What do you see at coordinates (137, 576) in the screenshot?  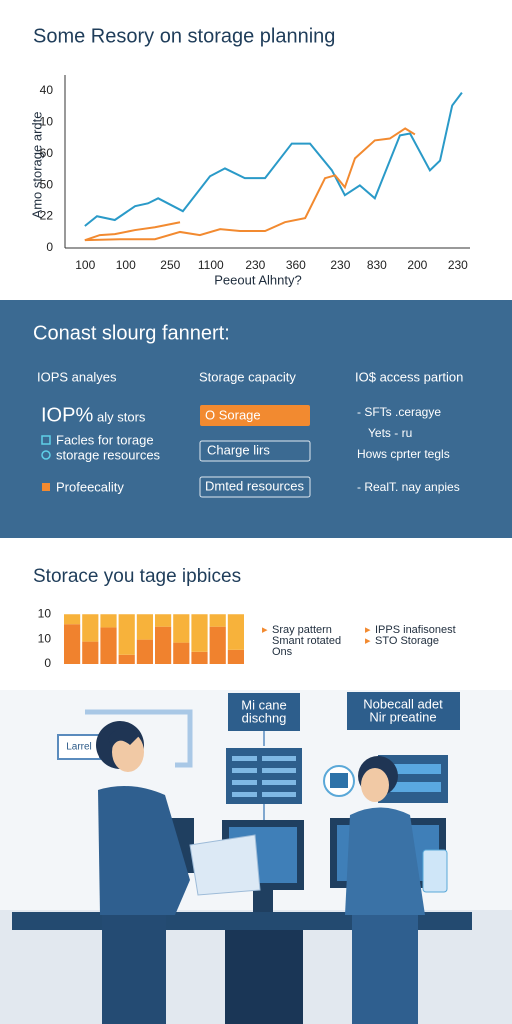 I see `section-title: Storace you tage ipbices` at bounding box center [137, 576].